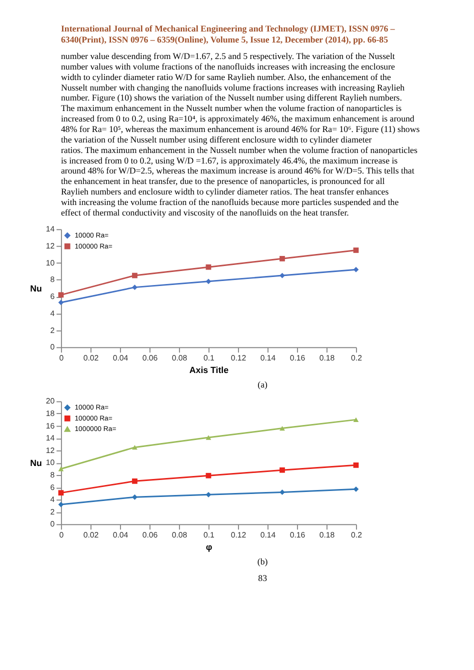 This screenshot has width=474, height=670. Describe the element at coordinates (51, 401) in the screenshot. I see `y-tick-label: 20` at that location.